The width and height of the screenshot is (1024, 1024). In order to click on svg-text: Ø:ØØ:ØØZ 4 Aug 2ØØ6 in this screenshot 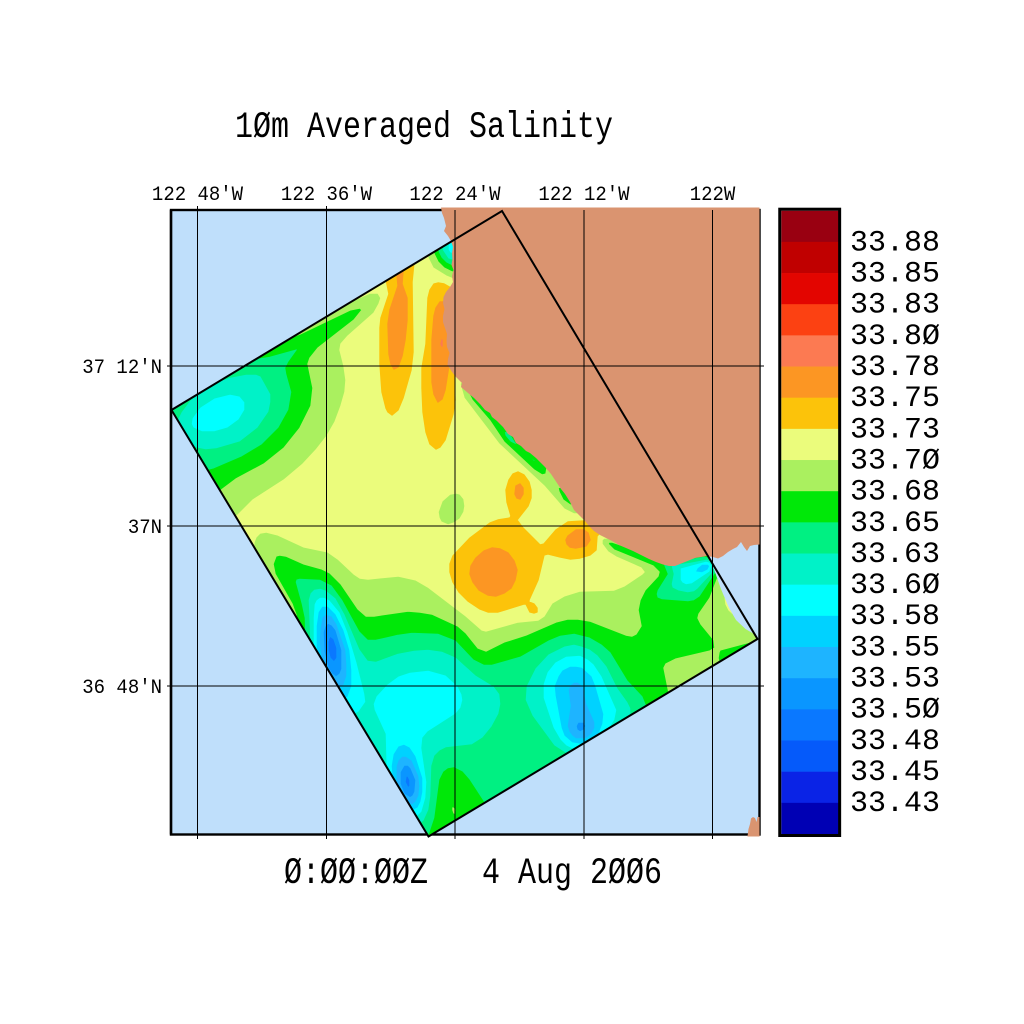, I will do `click(473, 874)`.